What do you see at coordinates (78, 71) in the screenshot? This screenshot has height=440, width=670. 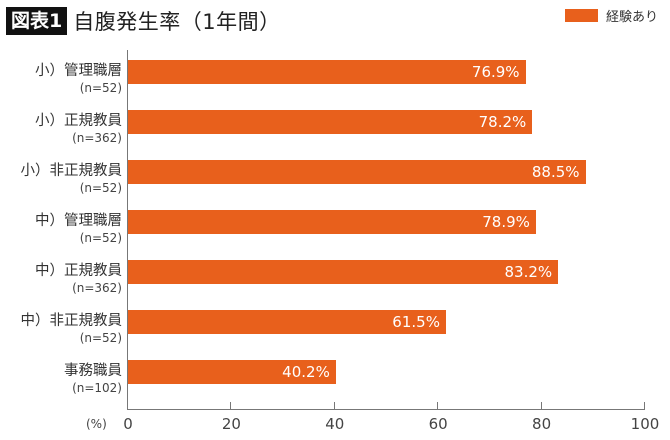 I see `category-name: 小）管理職層` at bounding box center [78, 71].